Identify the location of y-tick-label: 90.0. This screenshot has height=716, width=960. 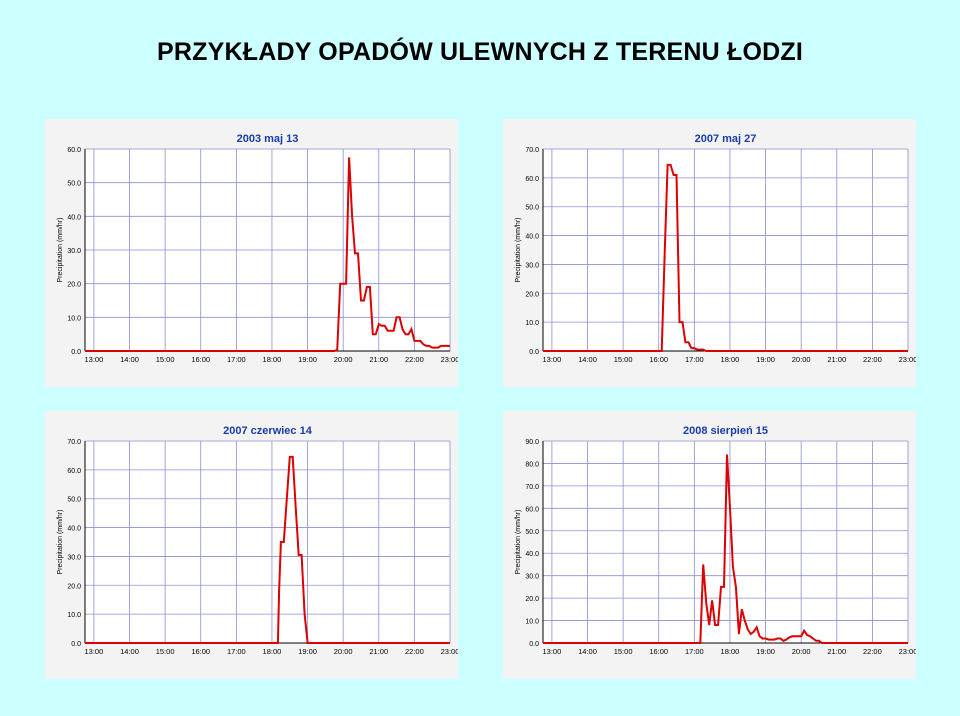
(532, 442).